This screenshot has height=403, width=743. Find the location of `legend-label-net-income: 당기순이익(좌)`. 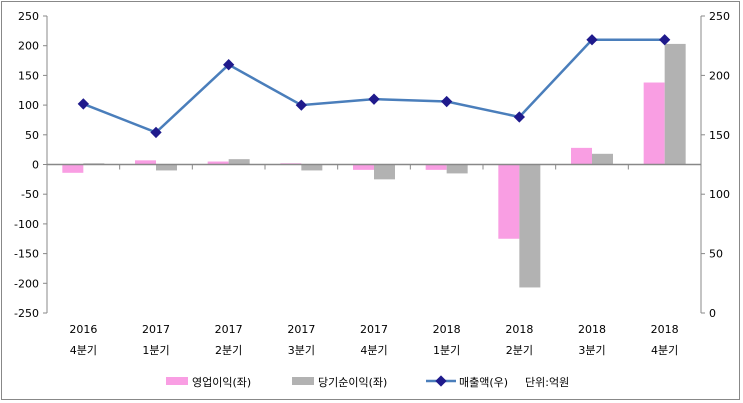

legend-label-net-income: 당기순이익(좌) is located at coordinates (352, 382).